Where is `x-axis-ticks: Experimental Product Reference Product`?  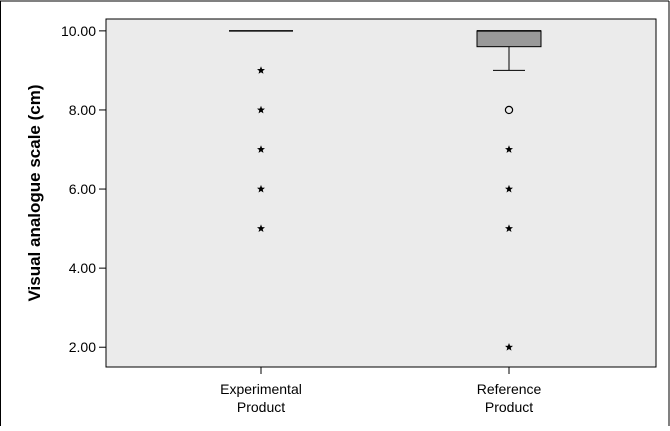 x-axis-ticks: Experimental Product Reference Product is located at coordinates (381, 391).